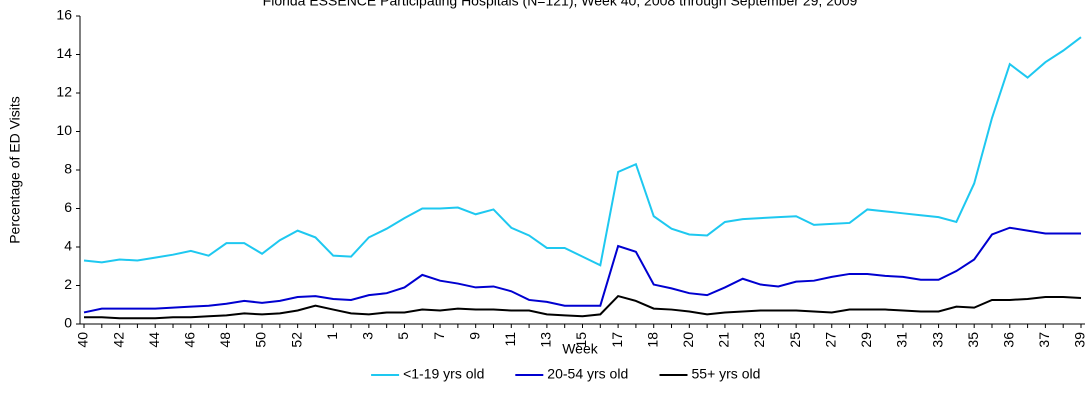 This screenshot has width=1091, height=412. I want to click on x-tick-label: 9, so click(474, 336).